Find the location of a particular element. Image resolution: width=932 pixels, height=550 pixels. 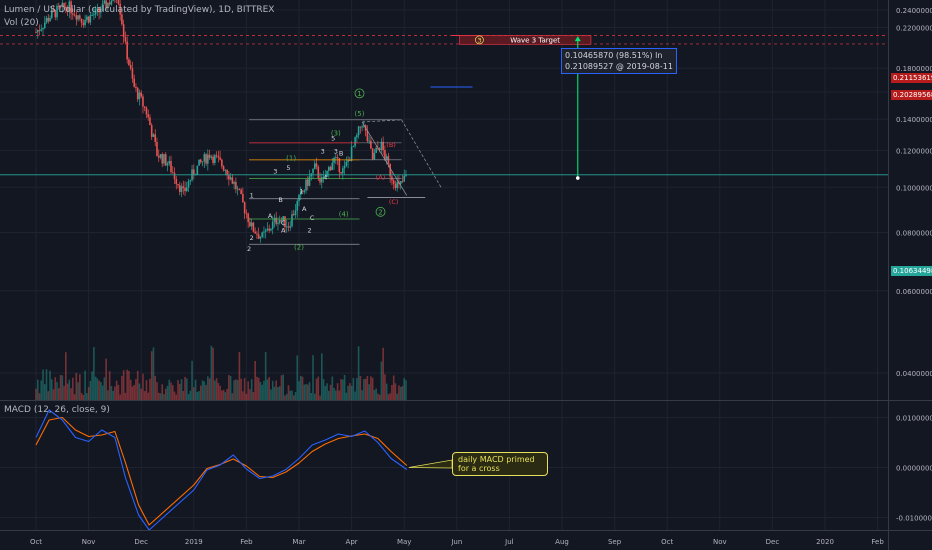

price-tag-target-high: 0.21153619 is located at coordinates (911, 78).